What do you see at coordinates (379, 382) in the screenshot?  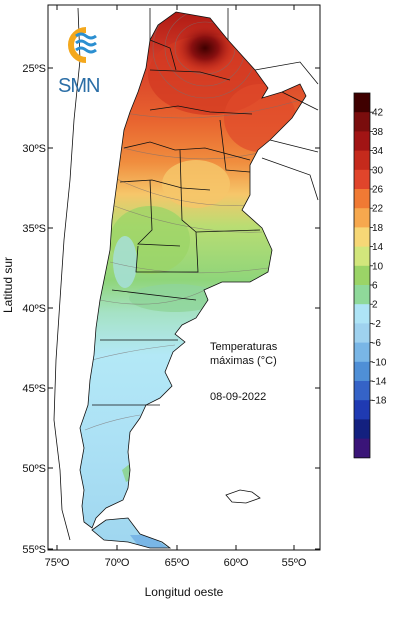 I see `legend-label: -14` at bounding box center [379, 382].